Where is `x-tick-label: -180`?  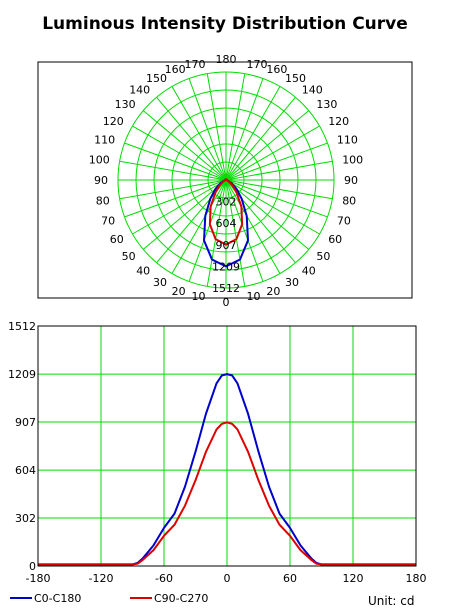
x-tick-label: -180 is located at coordinates (38, 578).